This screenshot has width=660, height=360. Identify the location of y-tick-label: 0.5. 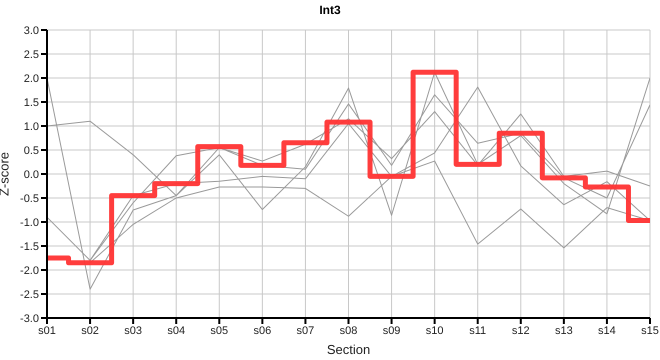
(31, 150).